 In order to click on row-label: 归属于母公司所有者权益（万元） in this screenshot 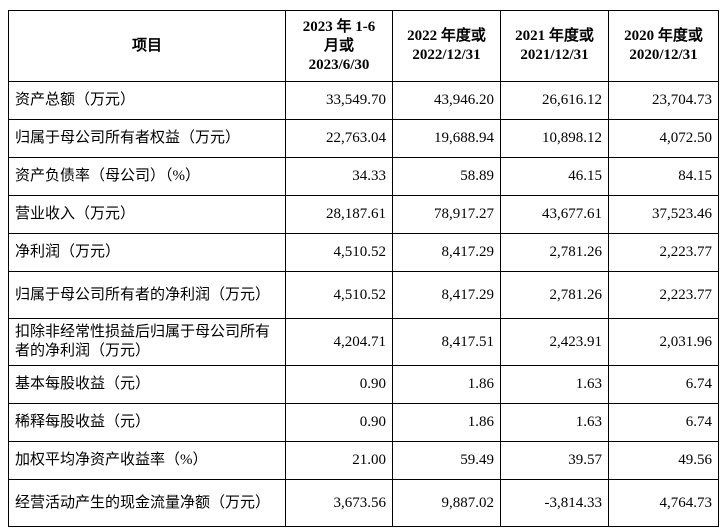, I will do `click(147, 138)`.